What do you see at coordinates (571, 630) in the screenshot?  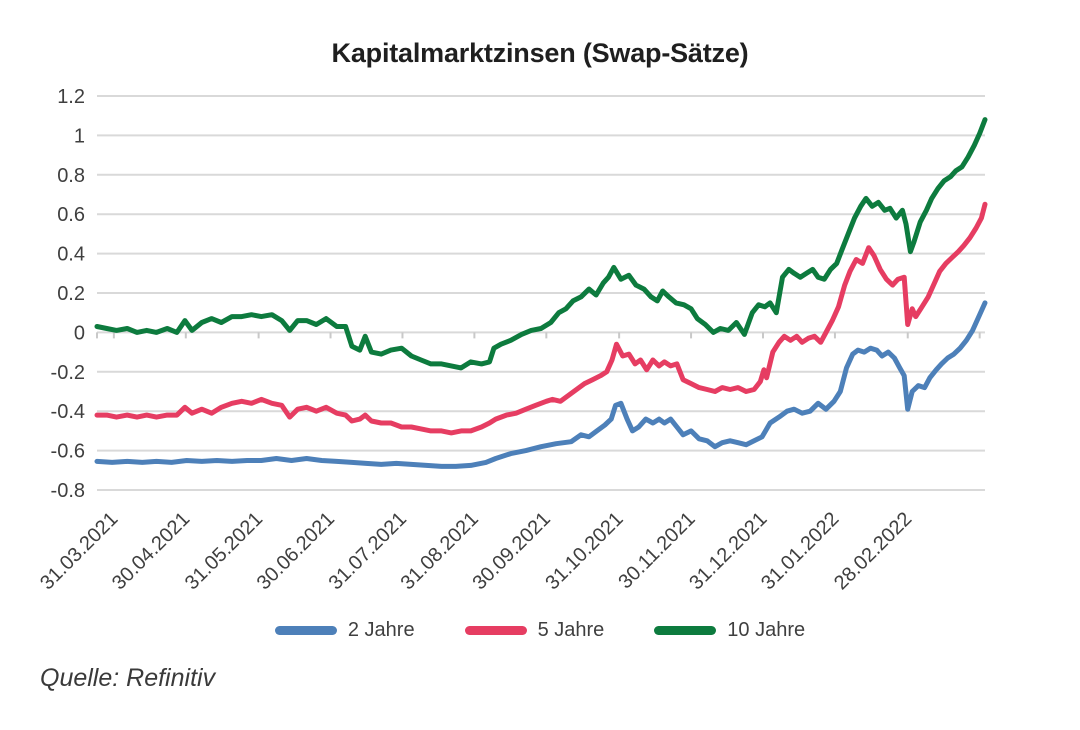 I see `legend-label: 5 Jahre` at bounding box center [571, 630].